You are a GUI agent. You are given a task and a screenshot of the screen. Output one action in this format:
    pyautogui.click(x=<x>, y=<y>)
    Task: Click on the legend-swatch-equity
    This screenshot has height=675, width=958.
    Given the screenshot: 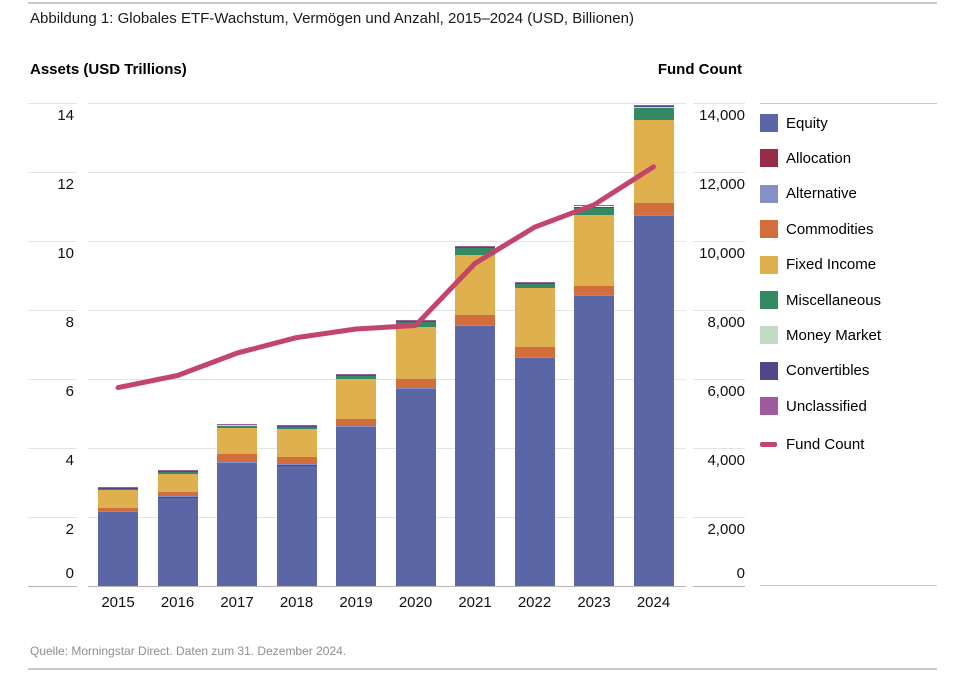 What is the action you would take?
    pyautogui.click(x=769, y=123)
    